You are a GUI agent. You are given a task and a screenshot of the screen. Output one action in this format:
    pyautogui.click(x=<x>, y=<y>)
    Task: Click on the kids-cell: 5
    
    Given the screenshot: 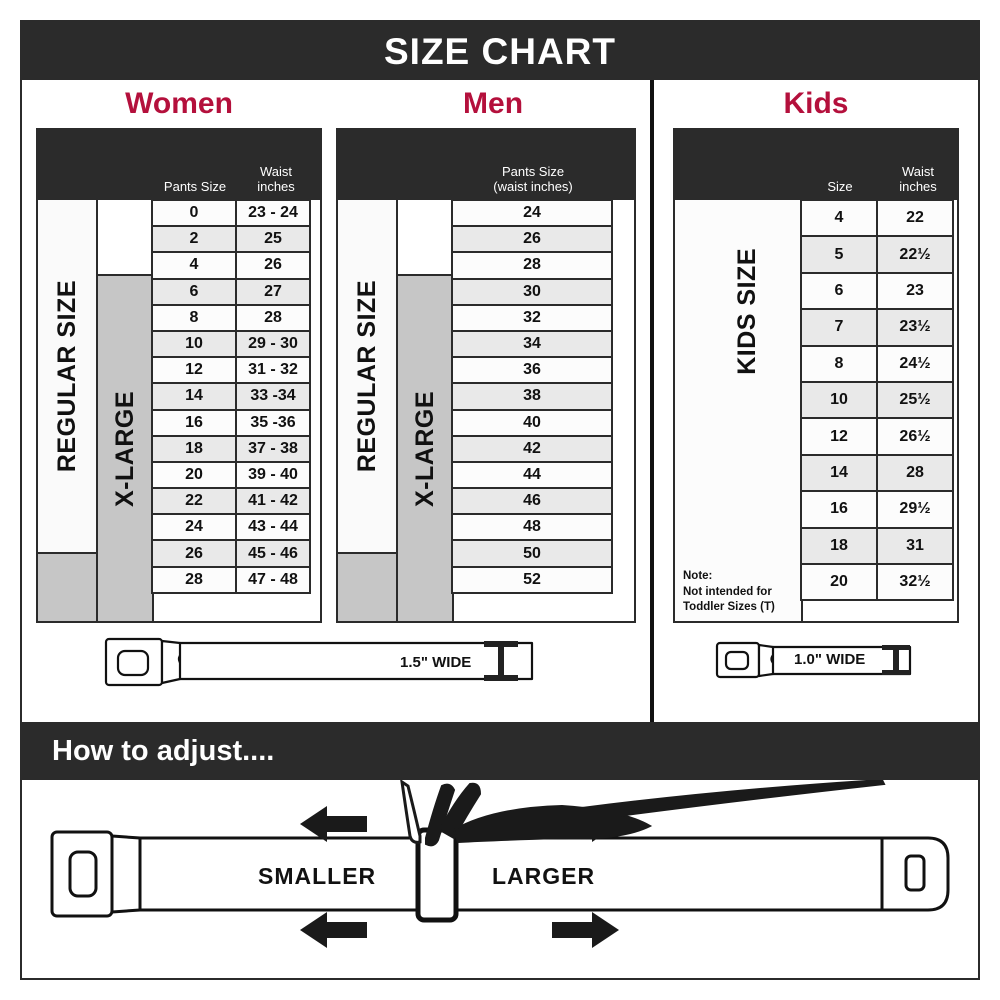 What is the action you would take?
    pyautogui.click(x=839, y=254)
    